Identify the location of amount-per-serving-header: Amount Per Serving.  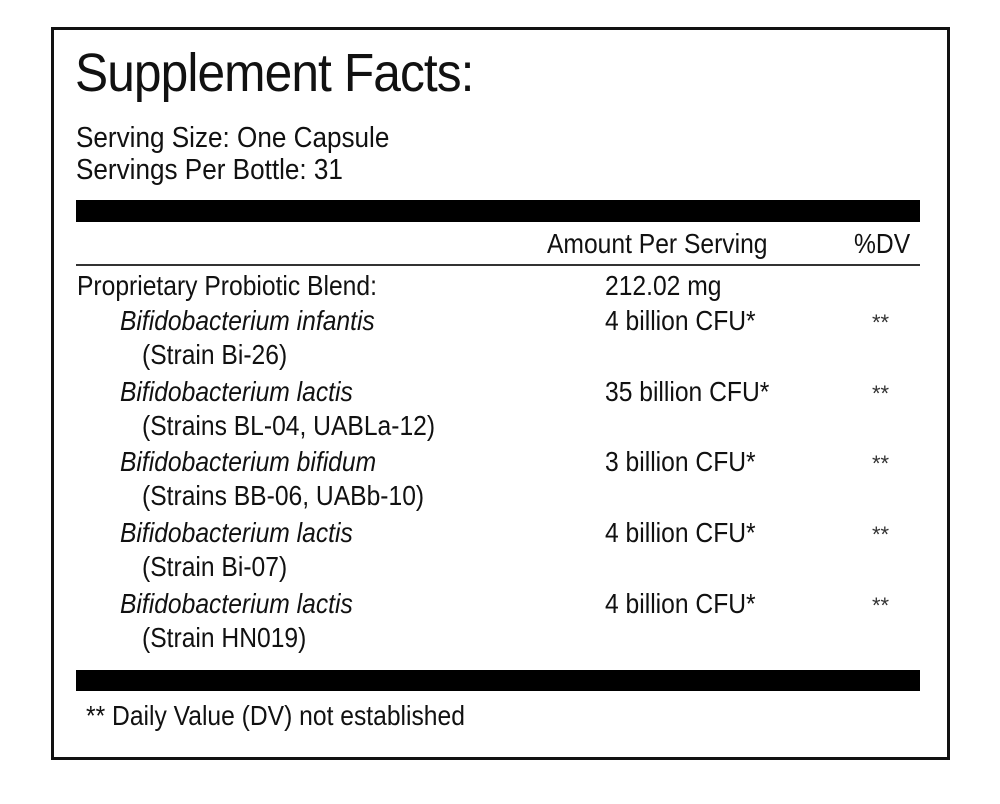
(657, 243).